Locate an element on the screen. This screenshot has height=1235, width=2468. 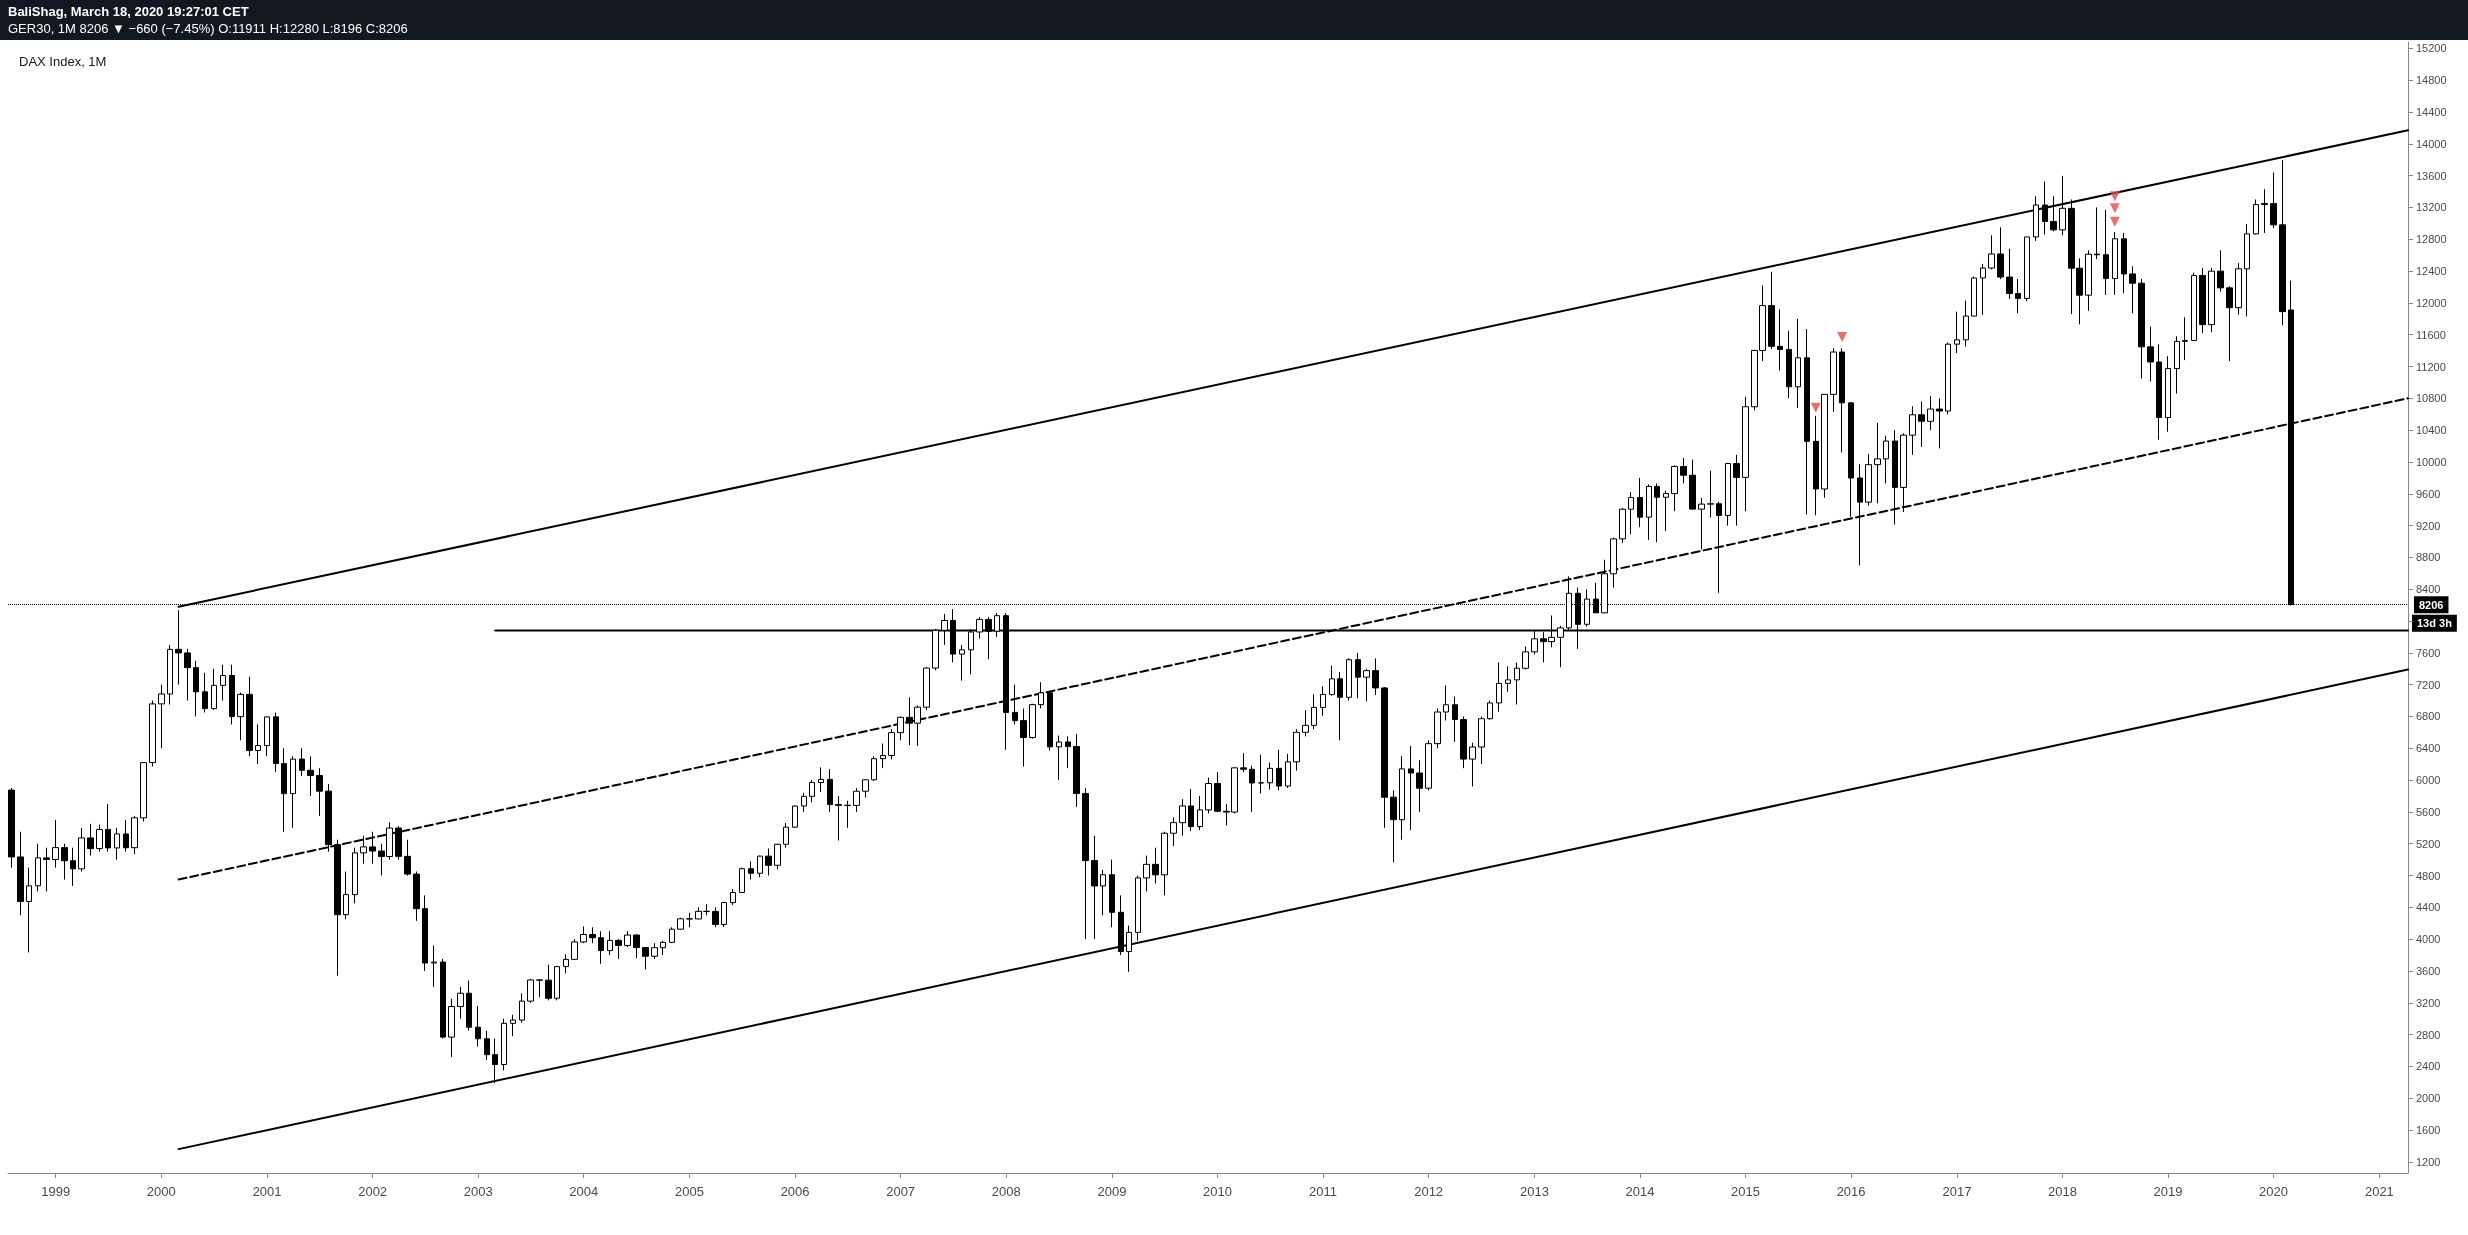
y-tick-label: 11600 is located at coordinates (2431, 334).